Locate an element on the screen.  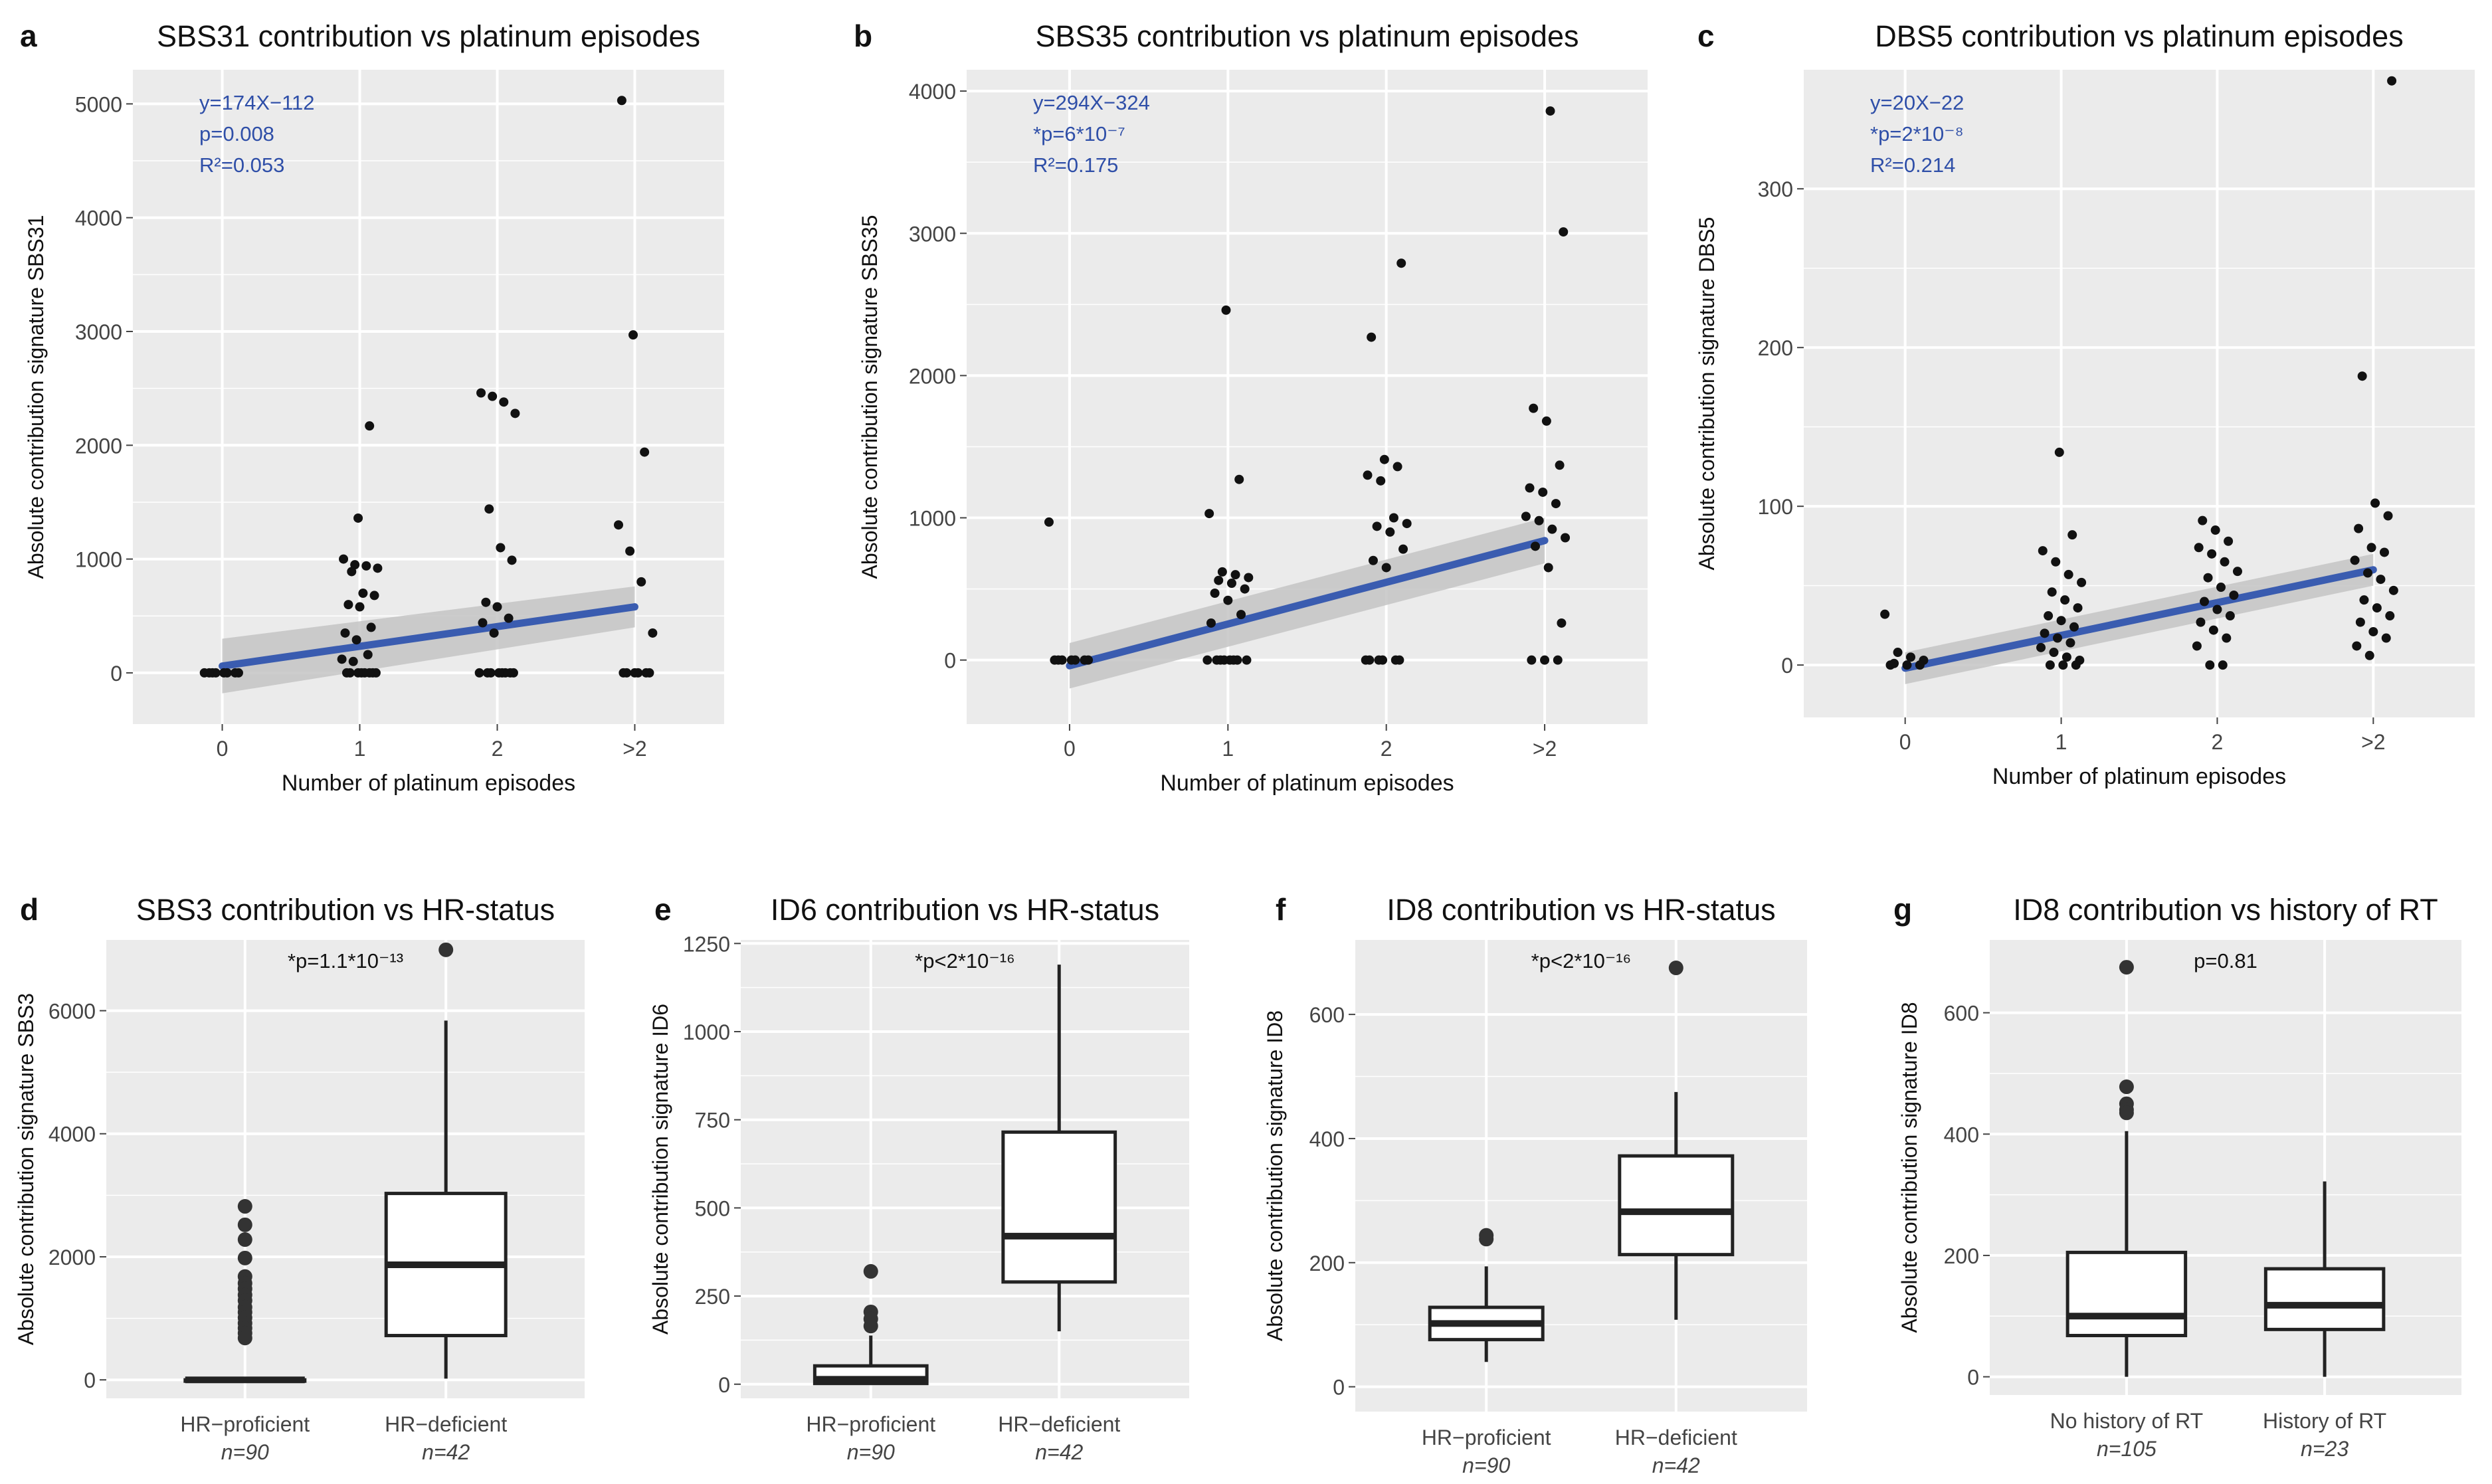
regression-stat: R²=0.214 is located at coordinates (1912, 165).